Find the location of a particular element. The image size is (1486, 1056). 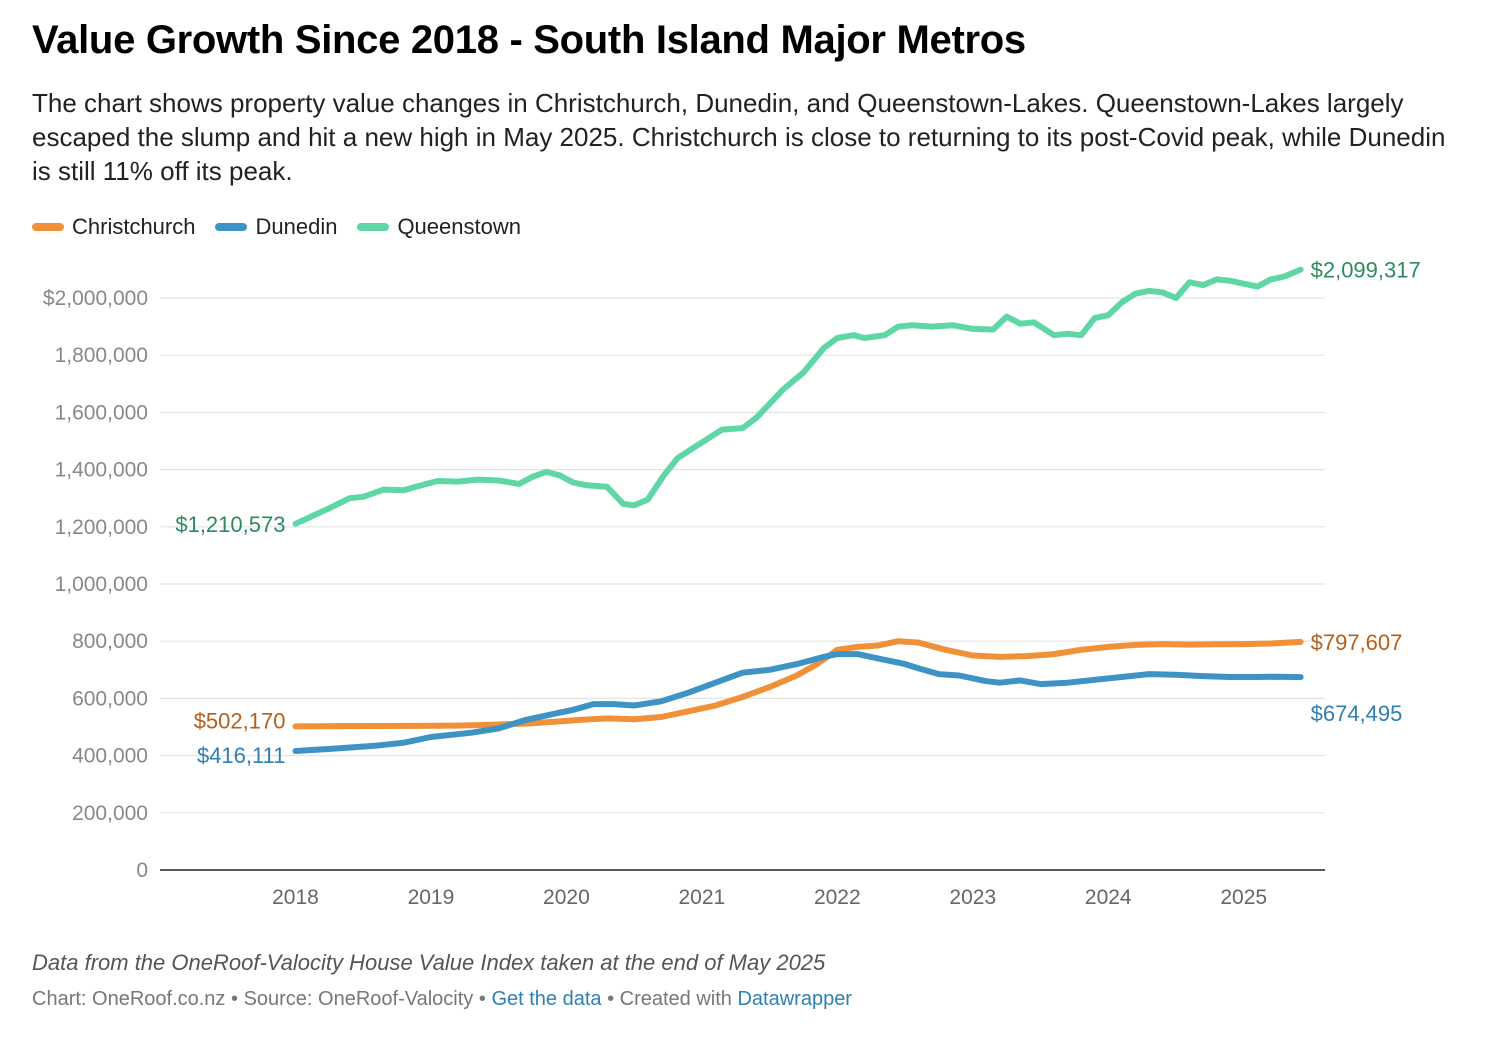

legend-label-queenstown: Queenstown is located at coordinates (459, 226).